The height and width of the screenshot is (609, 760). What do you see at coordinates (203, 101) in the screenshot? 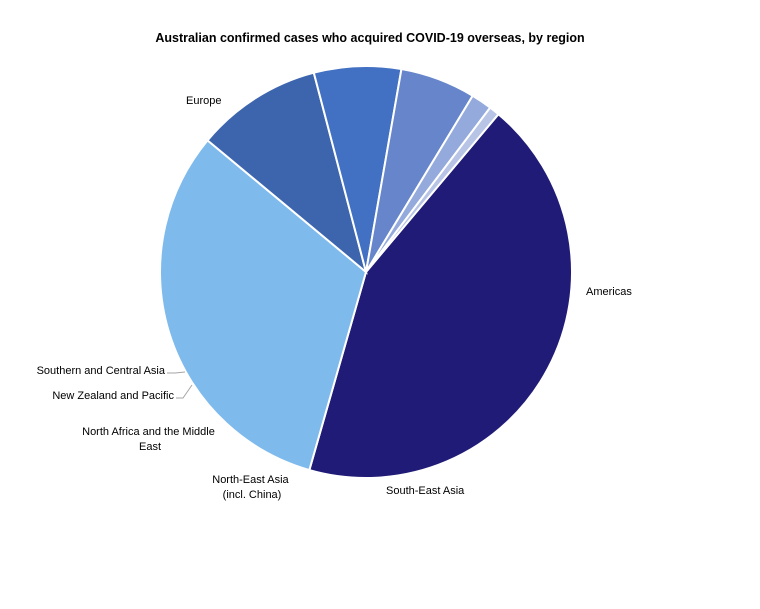
I see `label-europe: Europe` at bounding box center [203, 101].